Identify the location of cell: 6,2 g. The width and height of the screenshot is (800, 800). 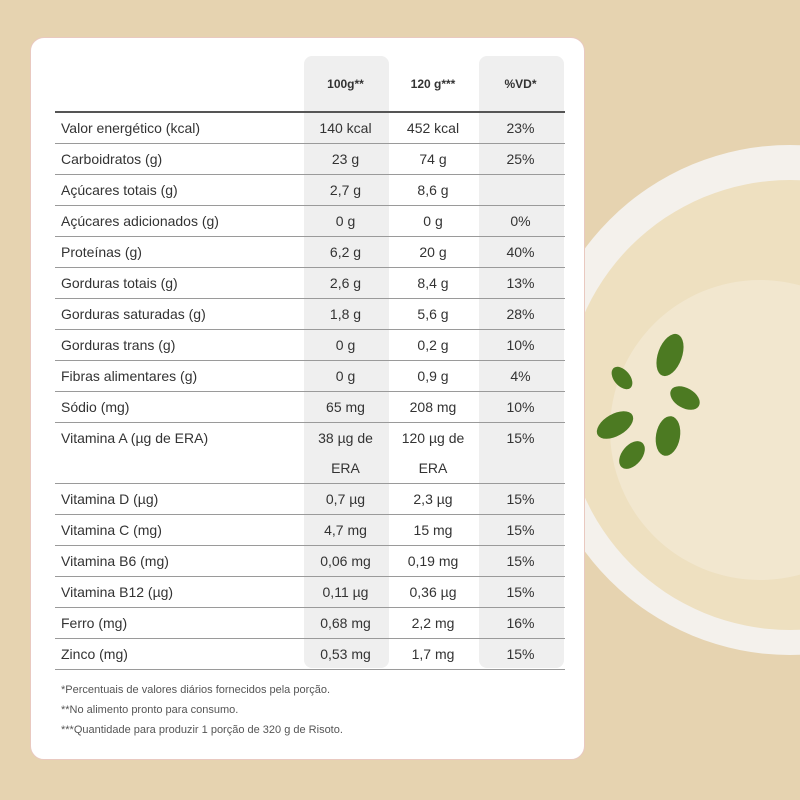
(345, 252).